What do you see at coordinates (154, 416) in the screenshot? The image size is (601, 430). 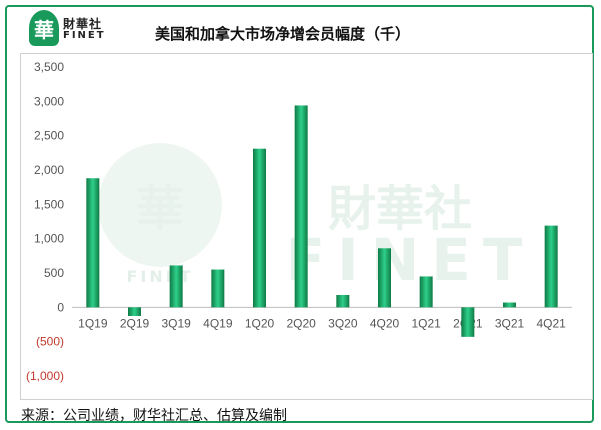 I see `source-note: 来源：公司业绩，财华社汇总、估算及编制` at bounding box center [154, 416].